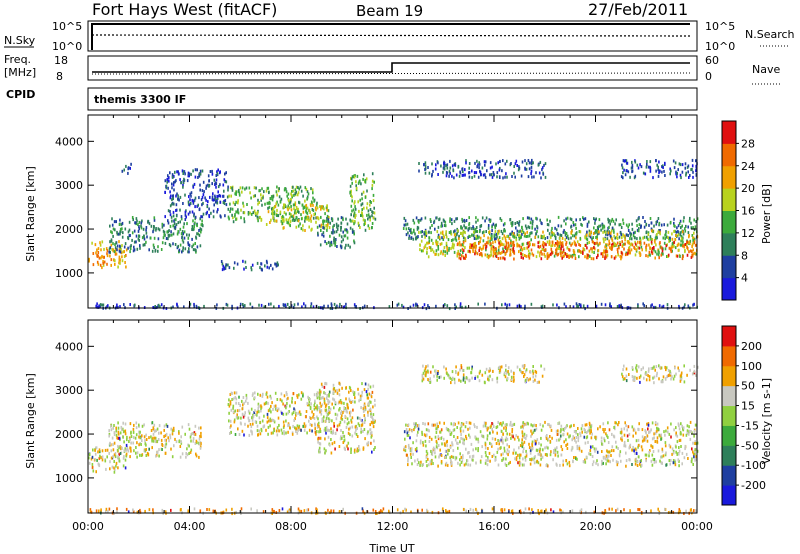 The height and width of the screenshot is (554, 800). I want to click on nave-trace, so click(391, 73).